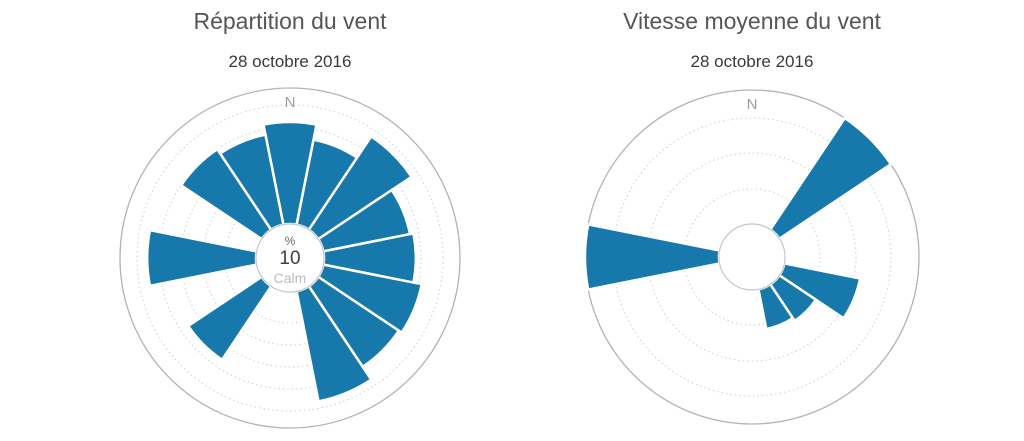 The width and height of the screenshot is (1024, 441). Describe the element at coordinates (290, 21) in the screenshot. I see `chart-title: Répartition du vent` at that location.